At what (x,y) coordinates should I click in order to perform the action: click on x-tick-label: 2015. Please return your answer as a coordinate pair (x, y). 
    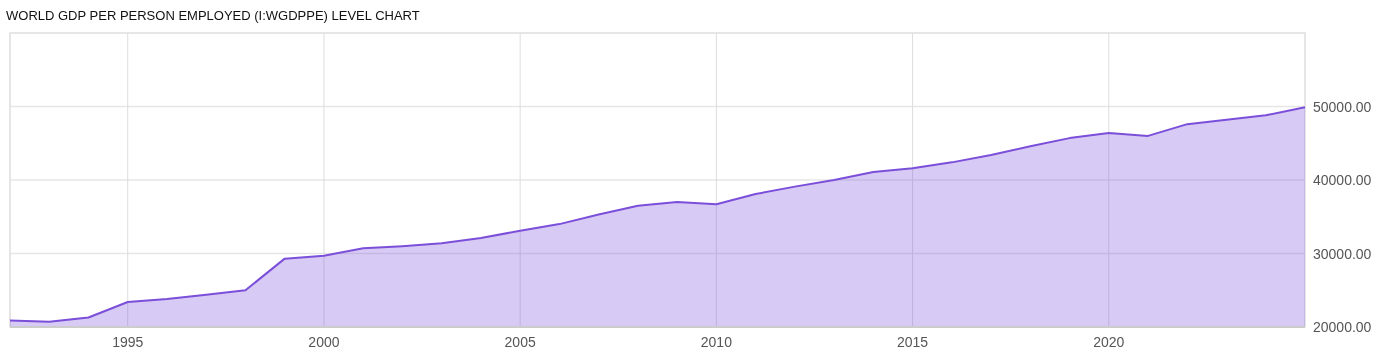
    Looking at the image, I should click on (913, 342).